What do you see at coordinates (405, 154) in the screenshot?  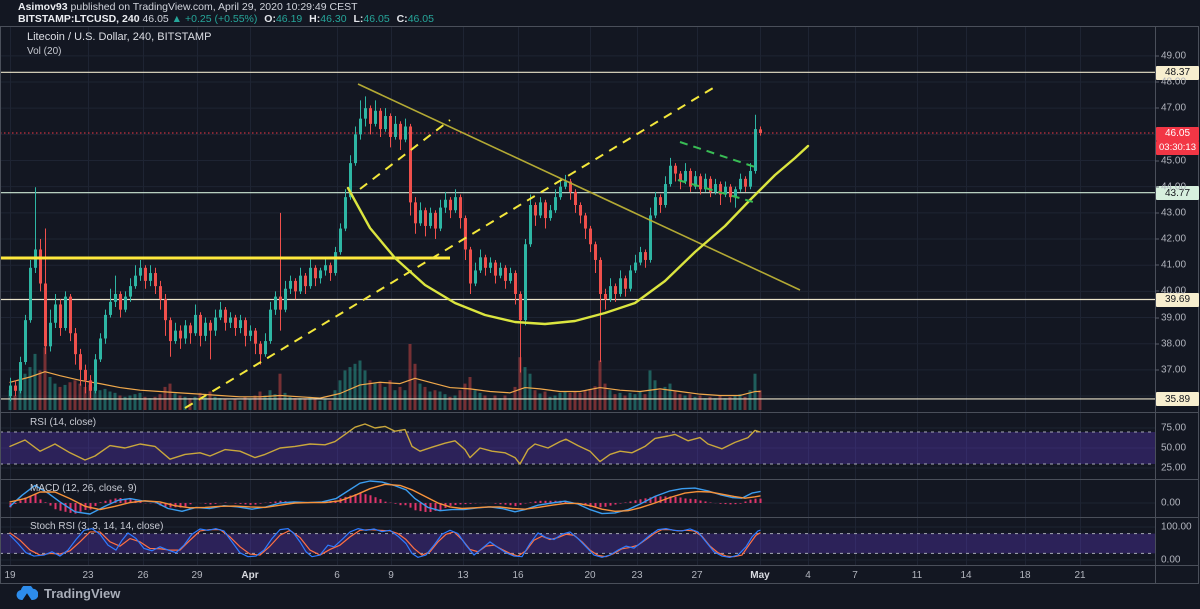 I see `drawing-dashed-trendline-short` at bounding box center [405, 154].